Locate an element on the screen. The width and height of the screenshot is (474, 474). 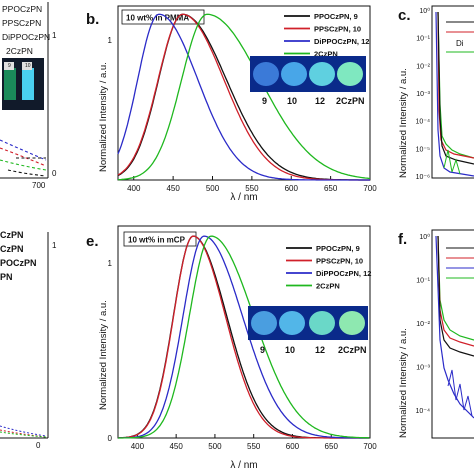
x-tick-label: 400 is located at coordinates (138, 446).